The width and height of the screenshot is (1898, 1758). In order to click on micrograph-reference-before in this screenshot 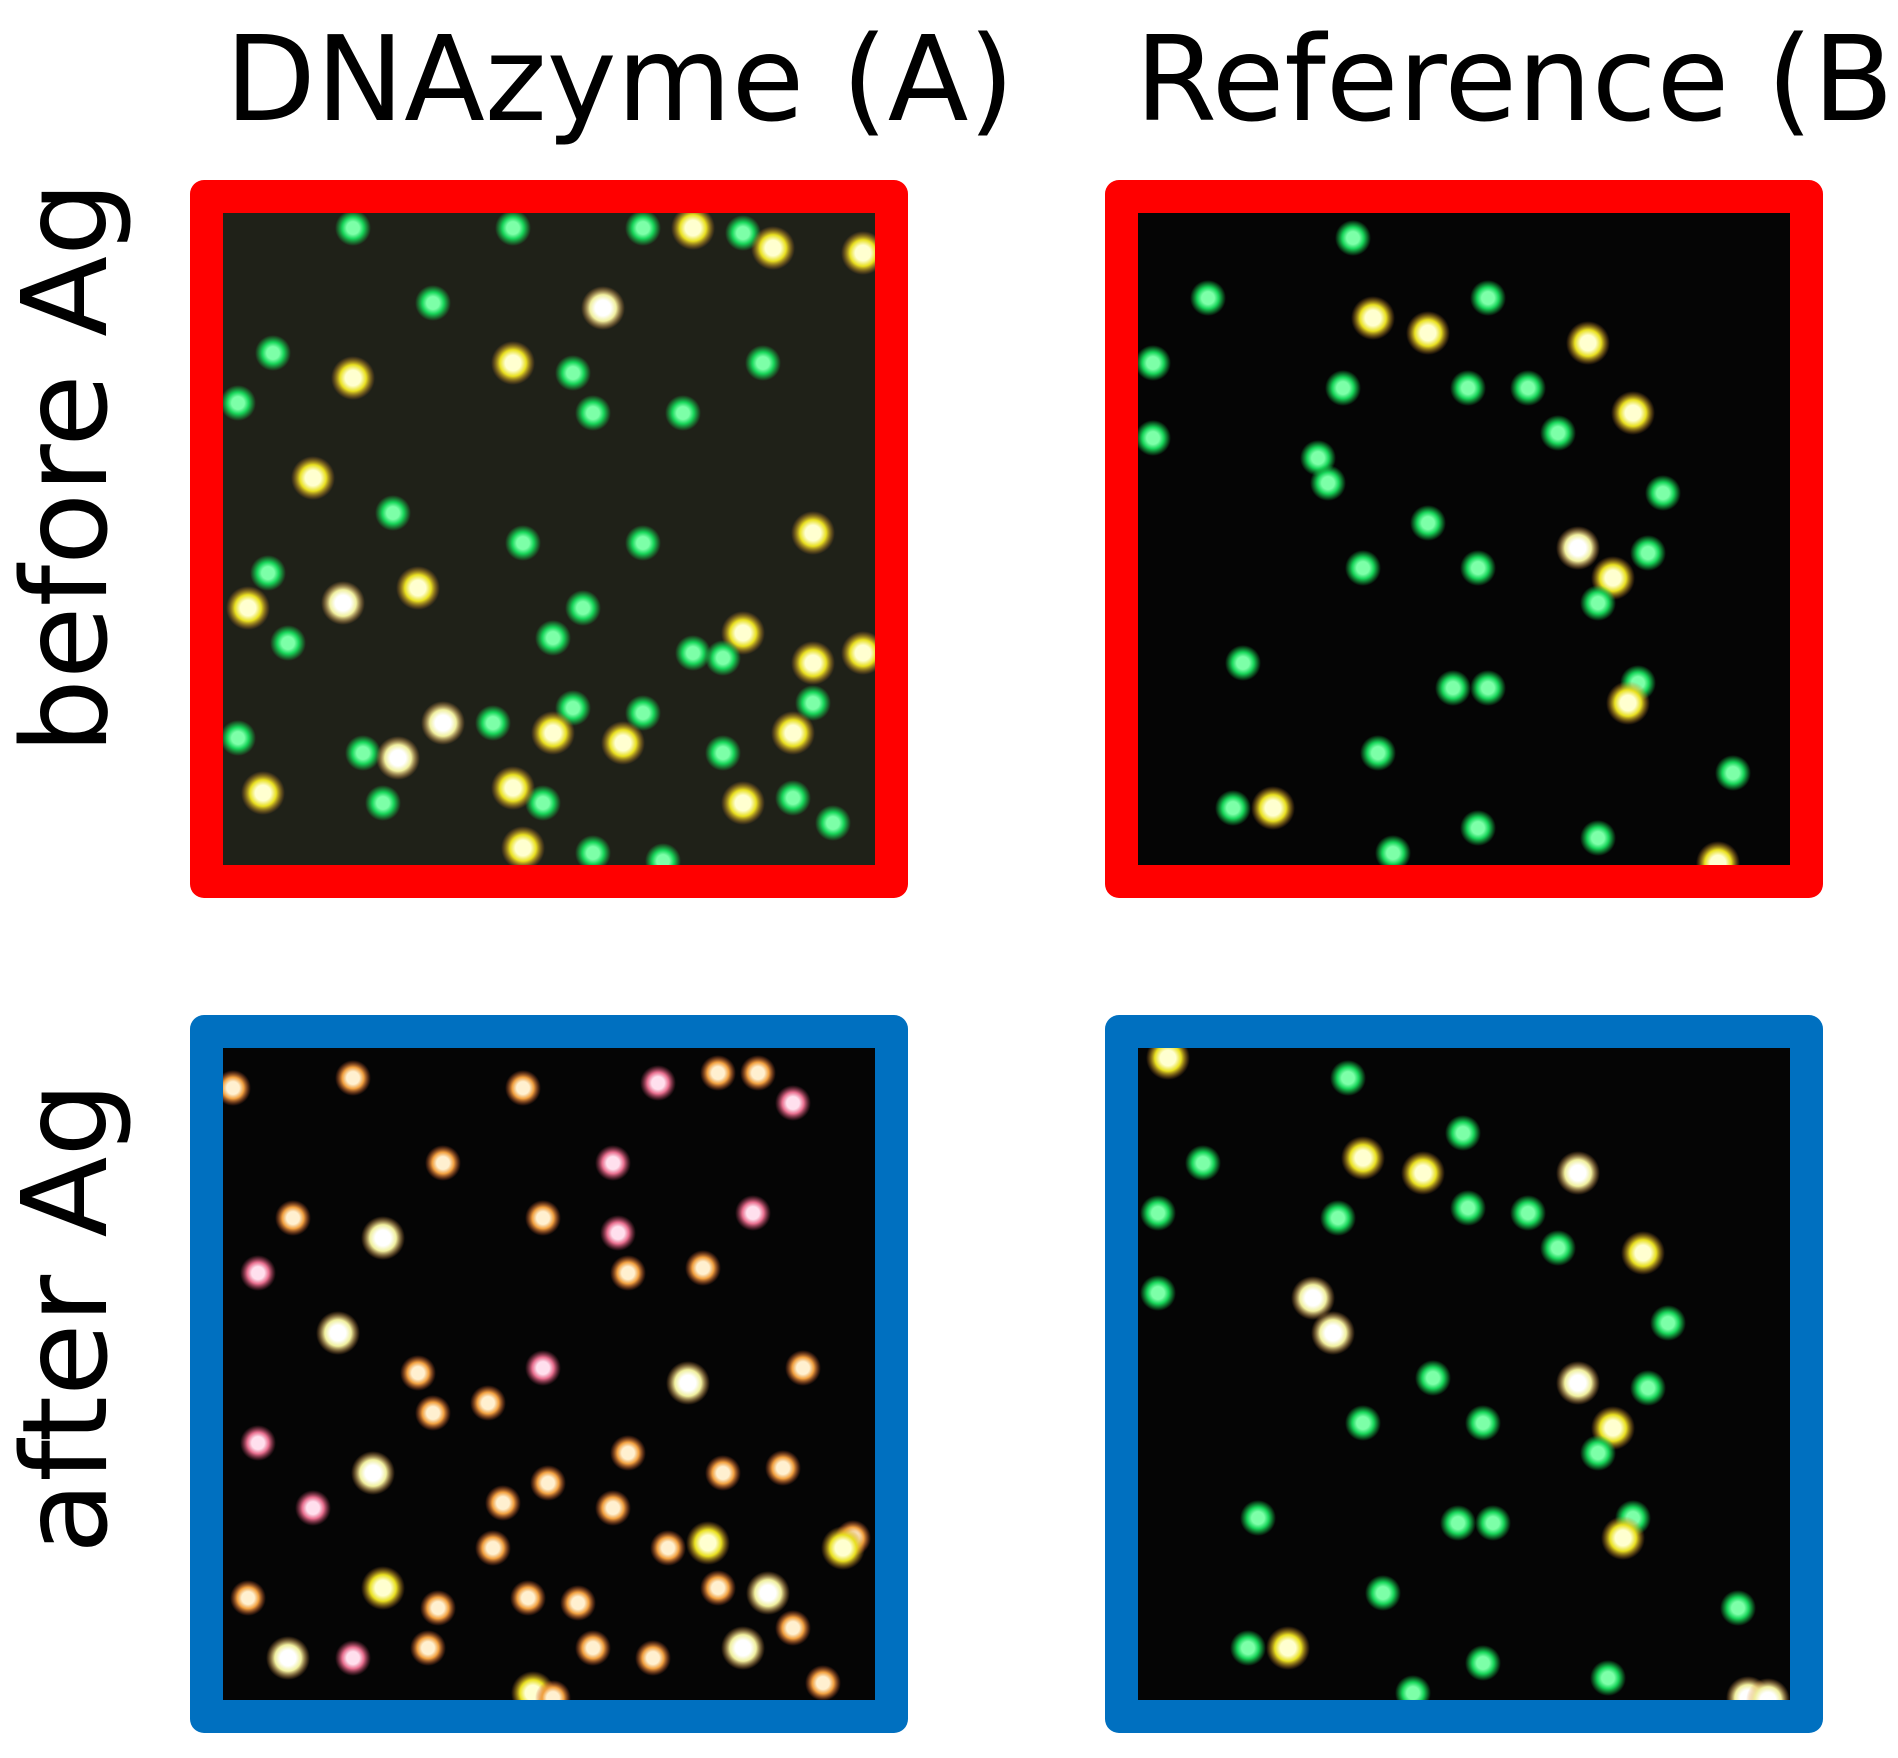, I will do `click(1464, 539)`.